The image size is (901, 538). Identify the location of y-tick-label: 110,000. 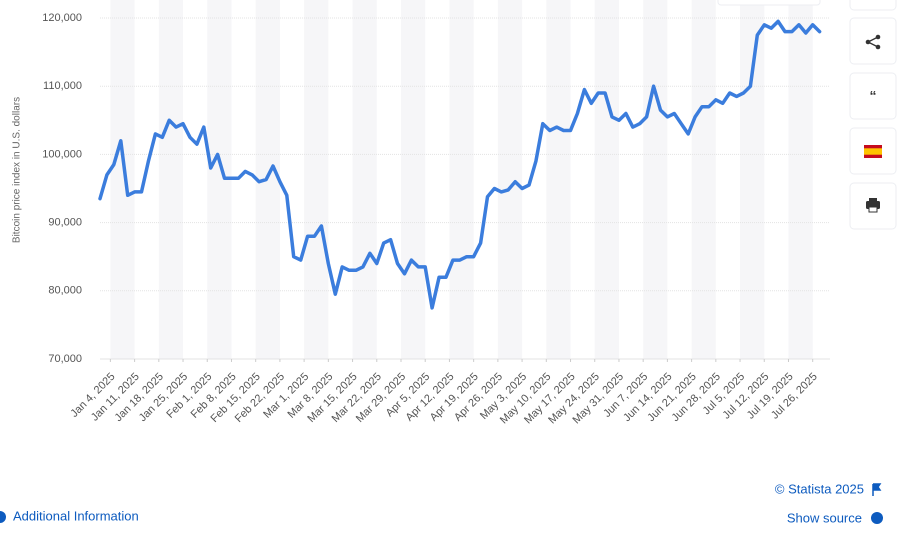
(62, 86).